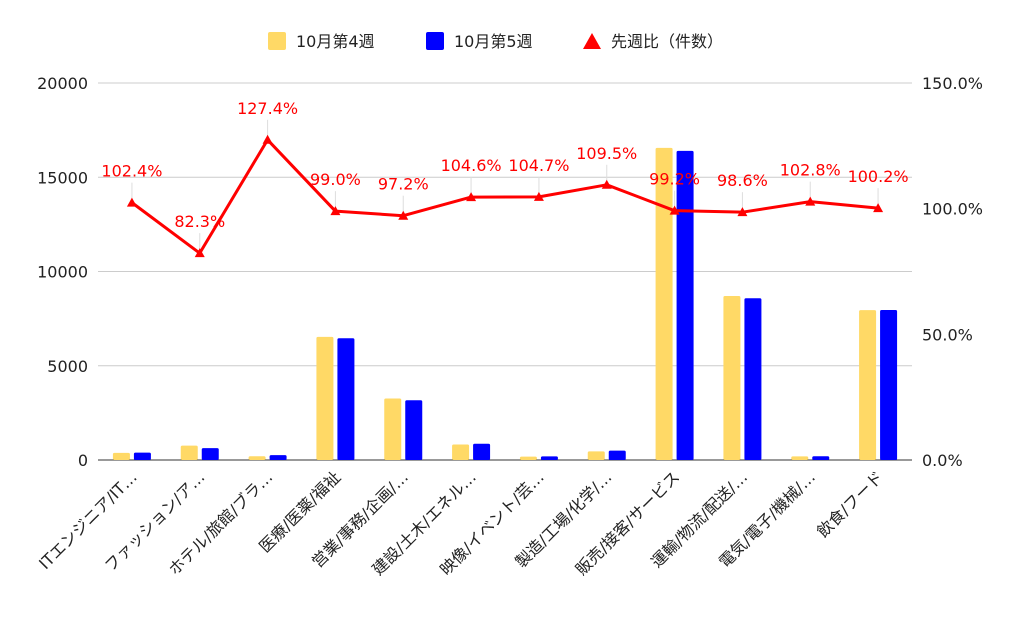  What do you see at coordinates (335, 179) in the screenshot?
I see `ratio-data-label: 99.0%` at bounding box center [335, 179].